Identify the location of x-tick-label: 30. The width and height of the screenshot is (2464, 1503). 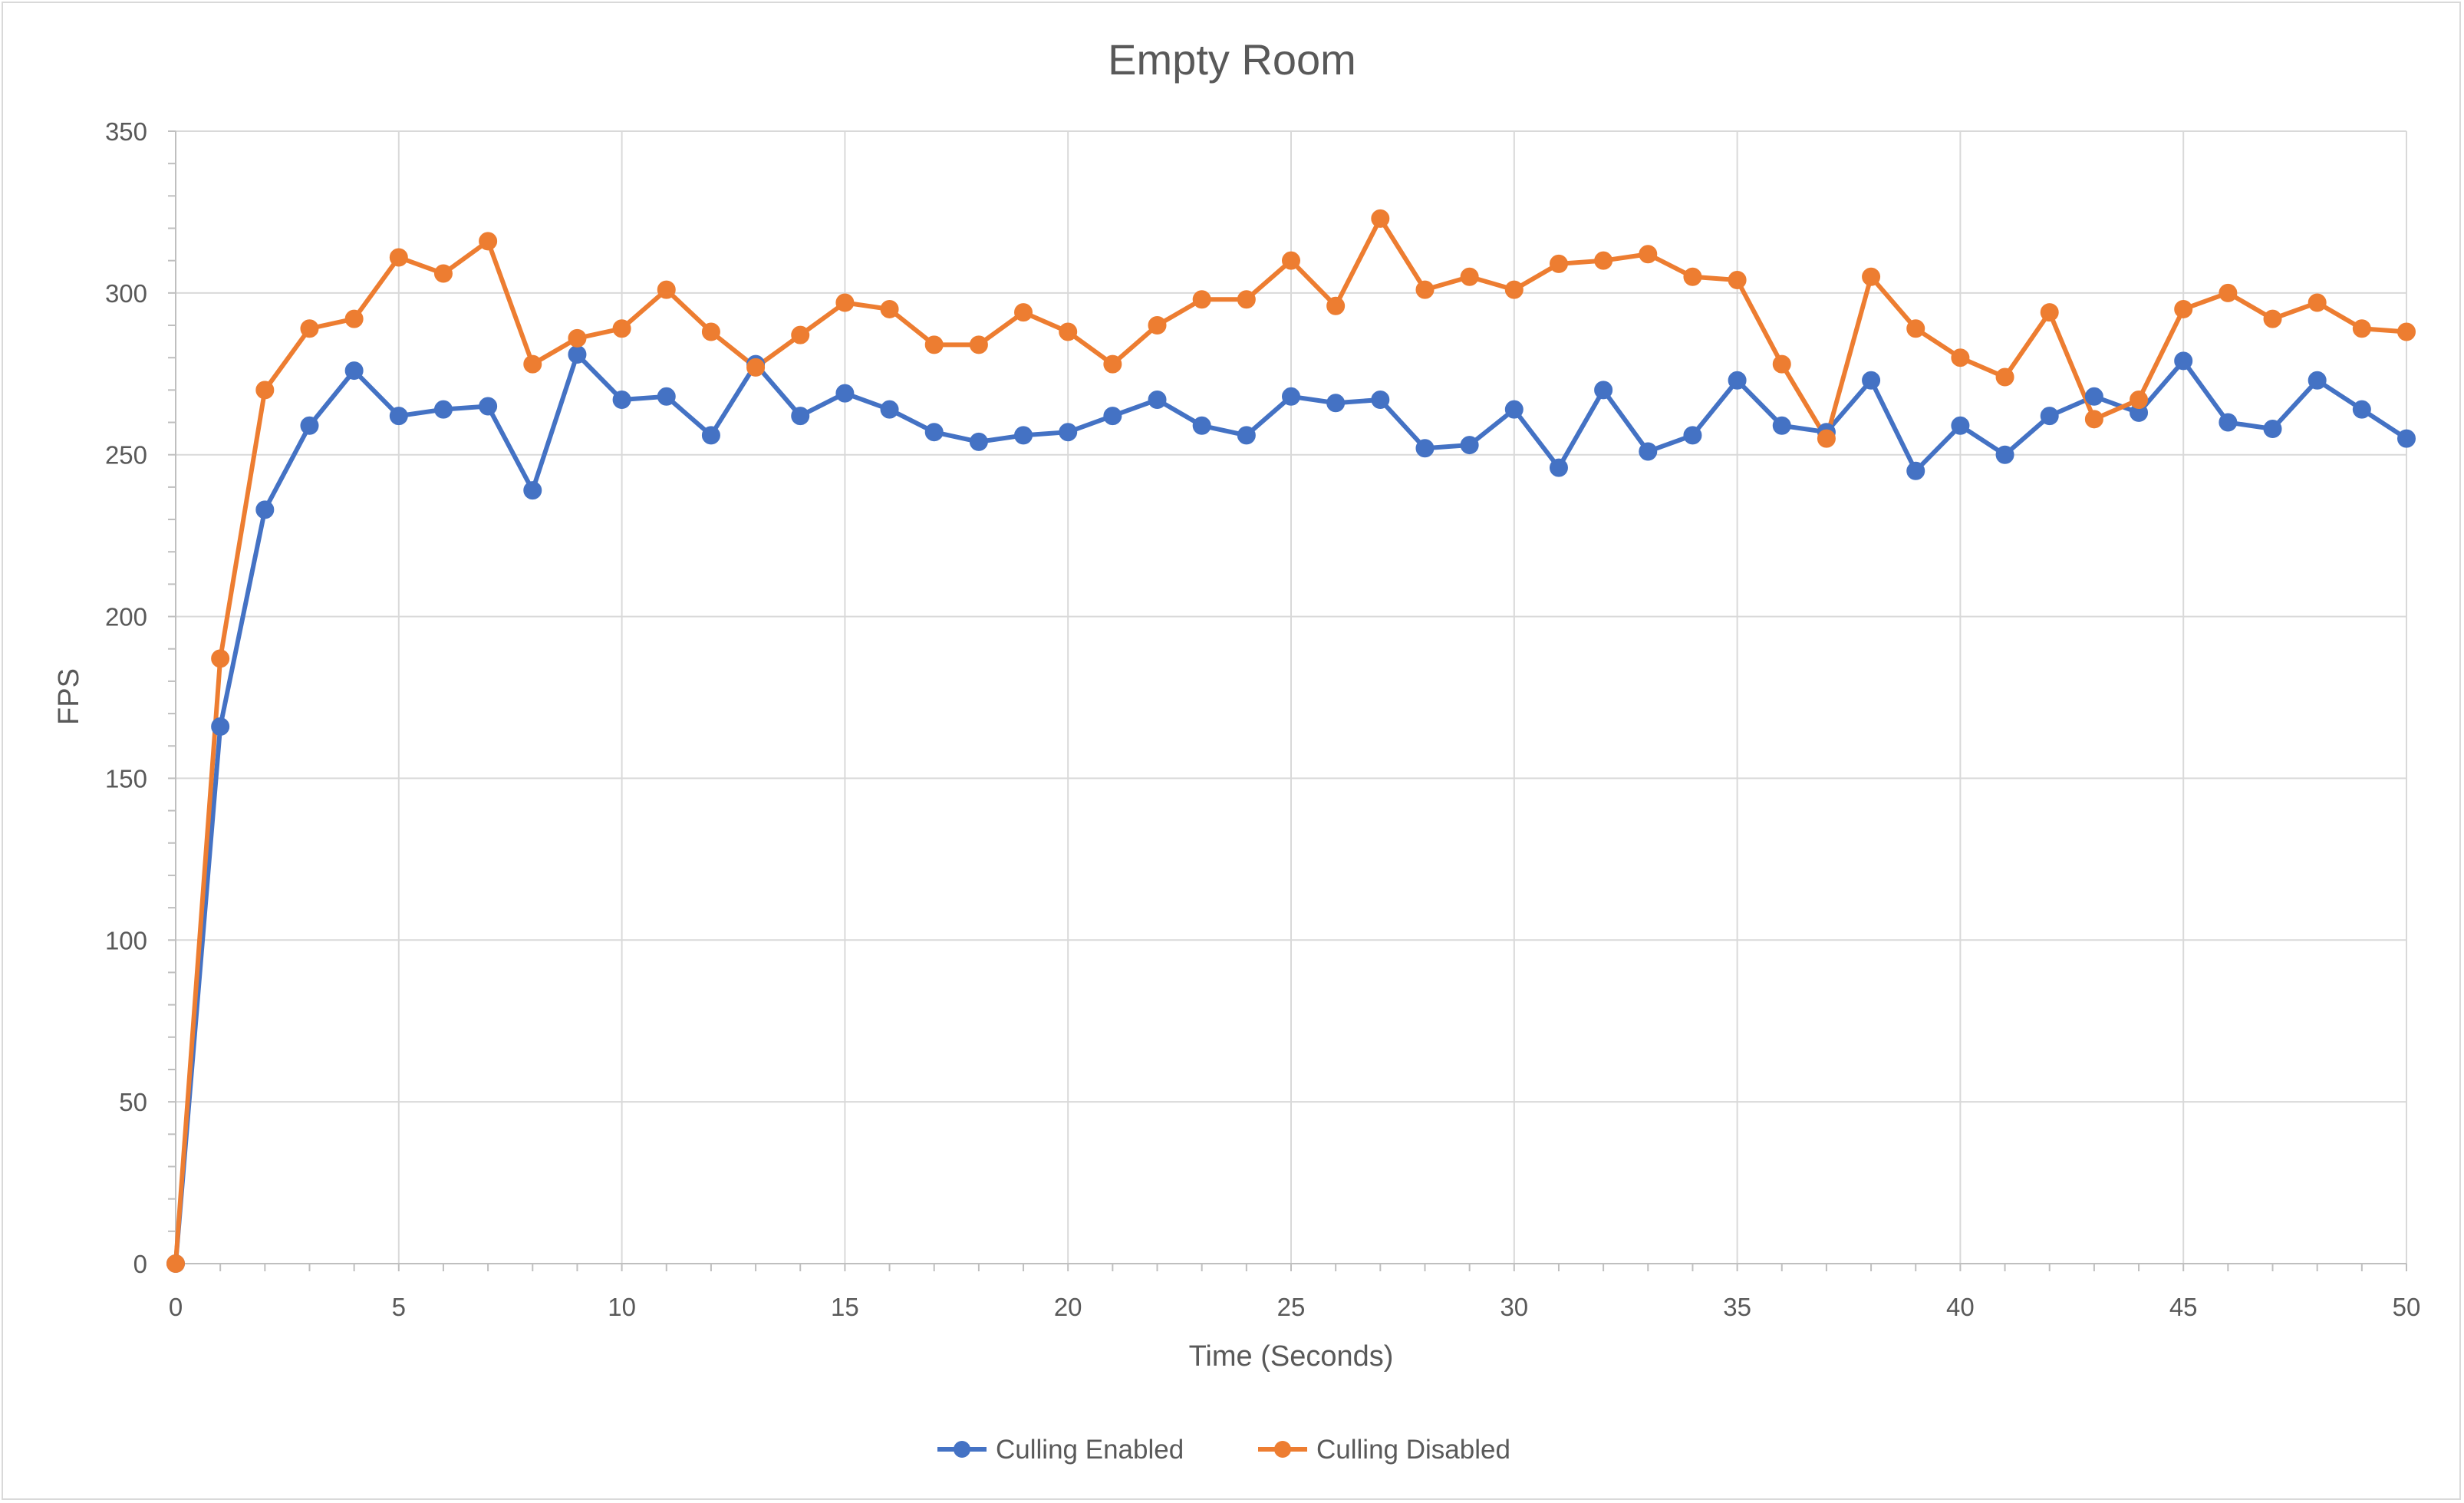
(1514, 1307).